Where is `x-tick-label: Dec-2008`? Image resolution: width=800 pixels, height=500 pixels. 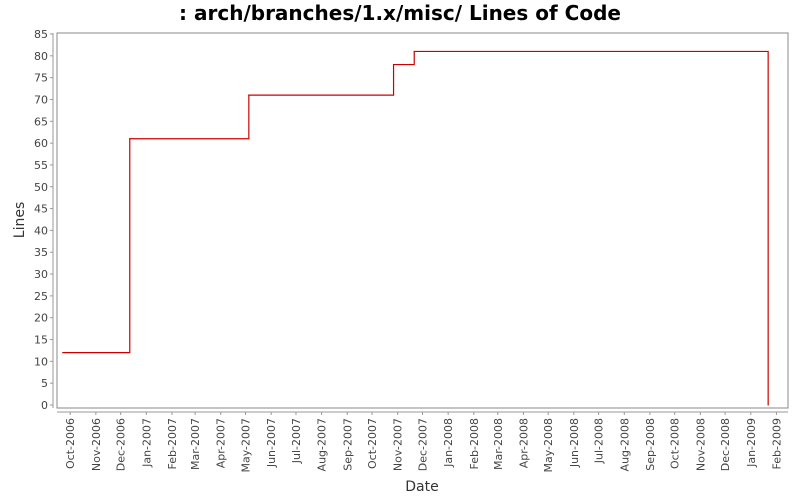
x-tick-label: Dec-2008 is located at coordinates (725, 444).